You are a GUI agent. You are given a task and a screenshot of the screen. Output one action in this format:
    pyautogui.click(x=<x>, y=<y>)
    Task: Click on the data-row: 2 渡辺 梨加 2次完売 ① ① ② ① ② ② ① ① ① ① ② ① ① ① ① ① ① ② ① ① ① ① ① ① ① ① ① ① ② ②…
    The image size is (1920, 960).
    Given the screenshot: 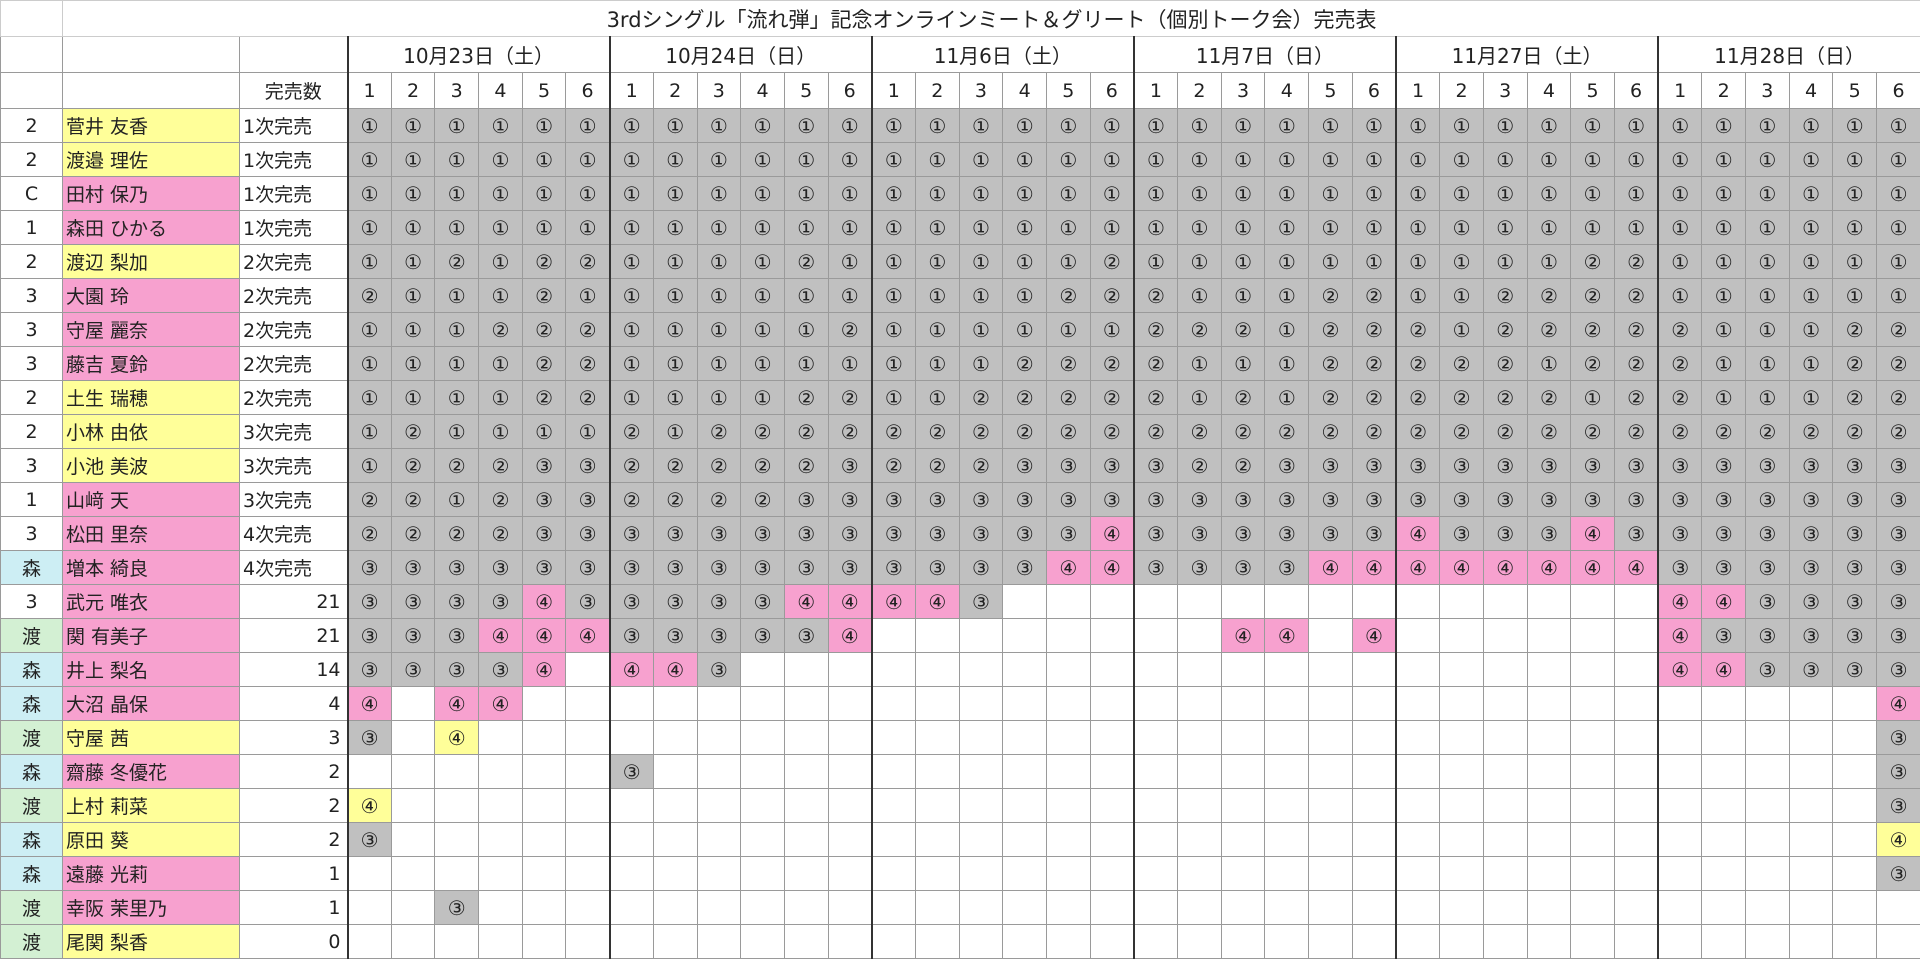 What is the action you would take?
    pyautogui.click(x=960, y=261)
    